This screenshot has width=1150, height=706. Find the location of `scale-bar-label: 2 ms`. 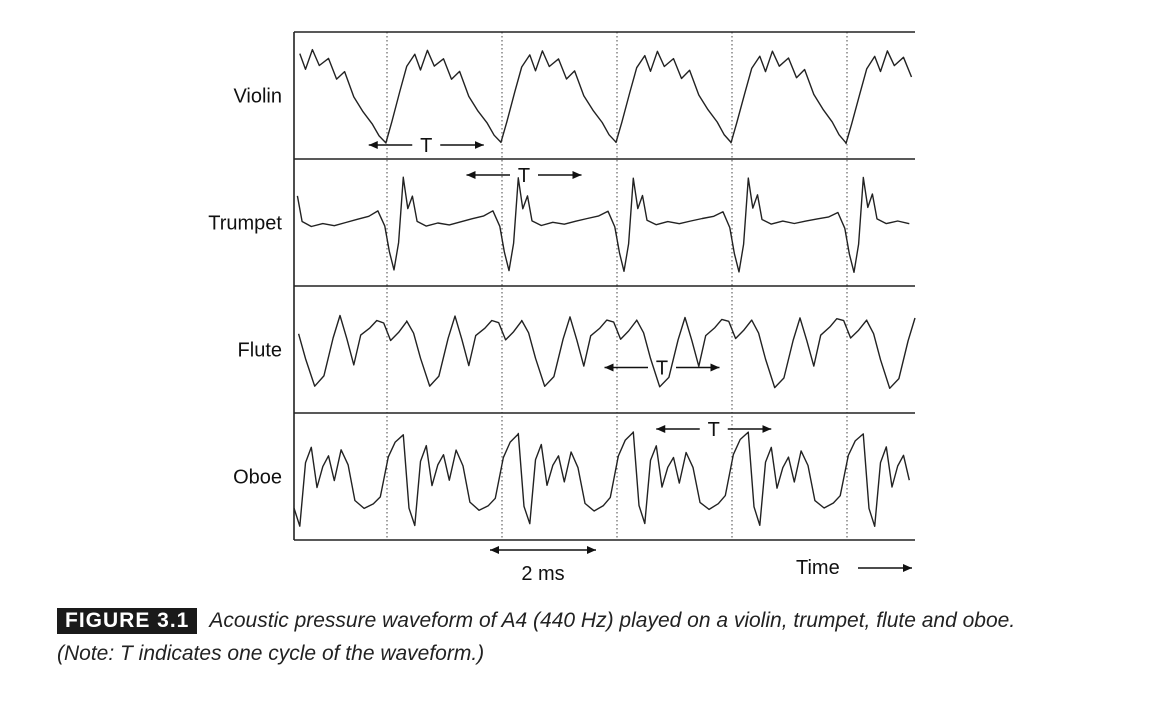

scale-bar-label: 2 ms is located at coordinates (542, 574).